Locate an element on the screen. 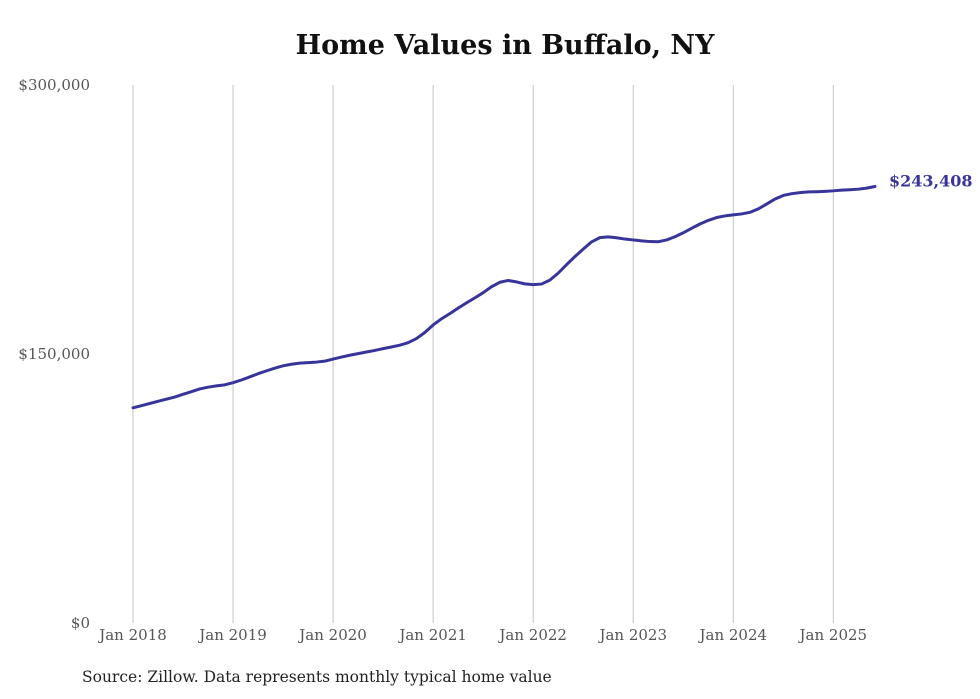 The width and height of the screenshot is (980, 699). y-tick-label: $300,000 is located at coordinates (54, 85).